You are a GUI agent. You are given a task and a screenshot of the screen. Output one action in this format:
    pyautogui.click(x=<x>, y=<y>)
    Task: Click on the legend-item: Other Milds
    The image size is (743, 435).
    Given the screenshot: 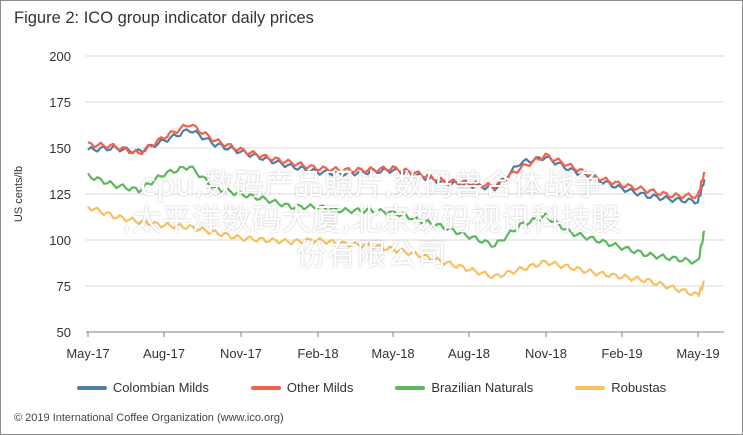 What is the action you would take?
    pyautogui.click(x=302, y=387)
    